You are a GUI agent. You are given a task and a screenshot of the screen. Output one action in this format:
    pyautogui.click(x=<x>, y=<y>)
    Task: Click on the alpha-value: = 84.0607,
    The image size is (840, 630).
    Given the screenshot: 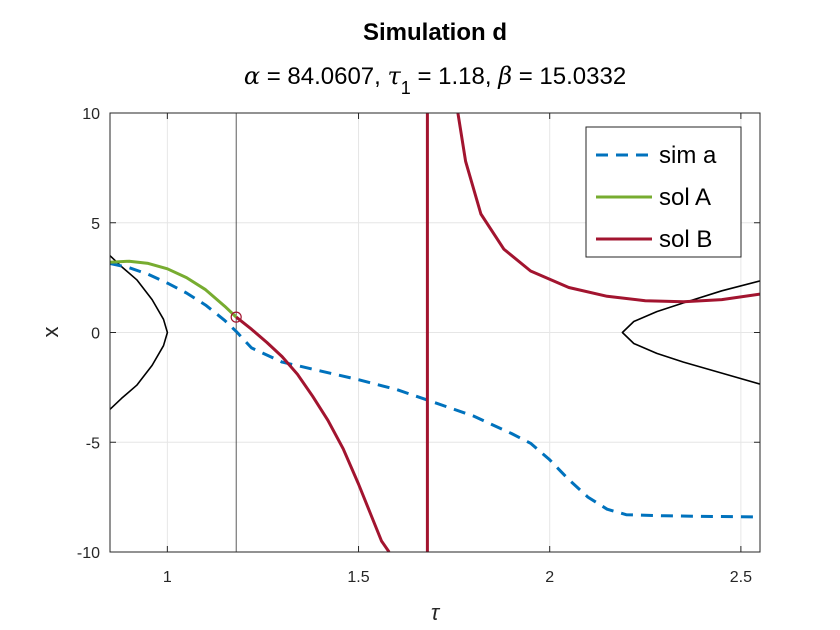 What is the action you would take?
    pyautogui.click(x=323, y=76)
    